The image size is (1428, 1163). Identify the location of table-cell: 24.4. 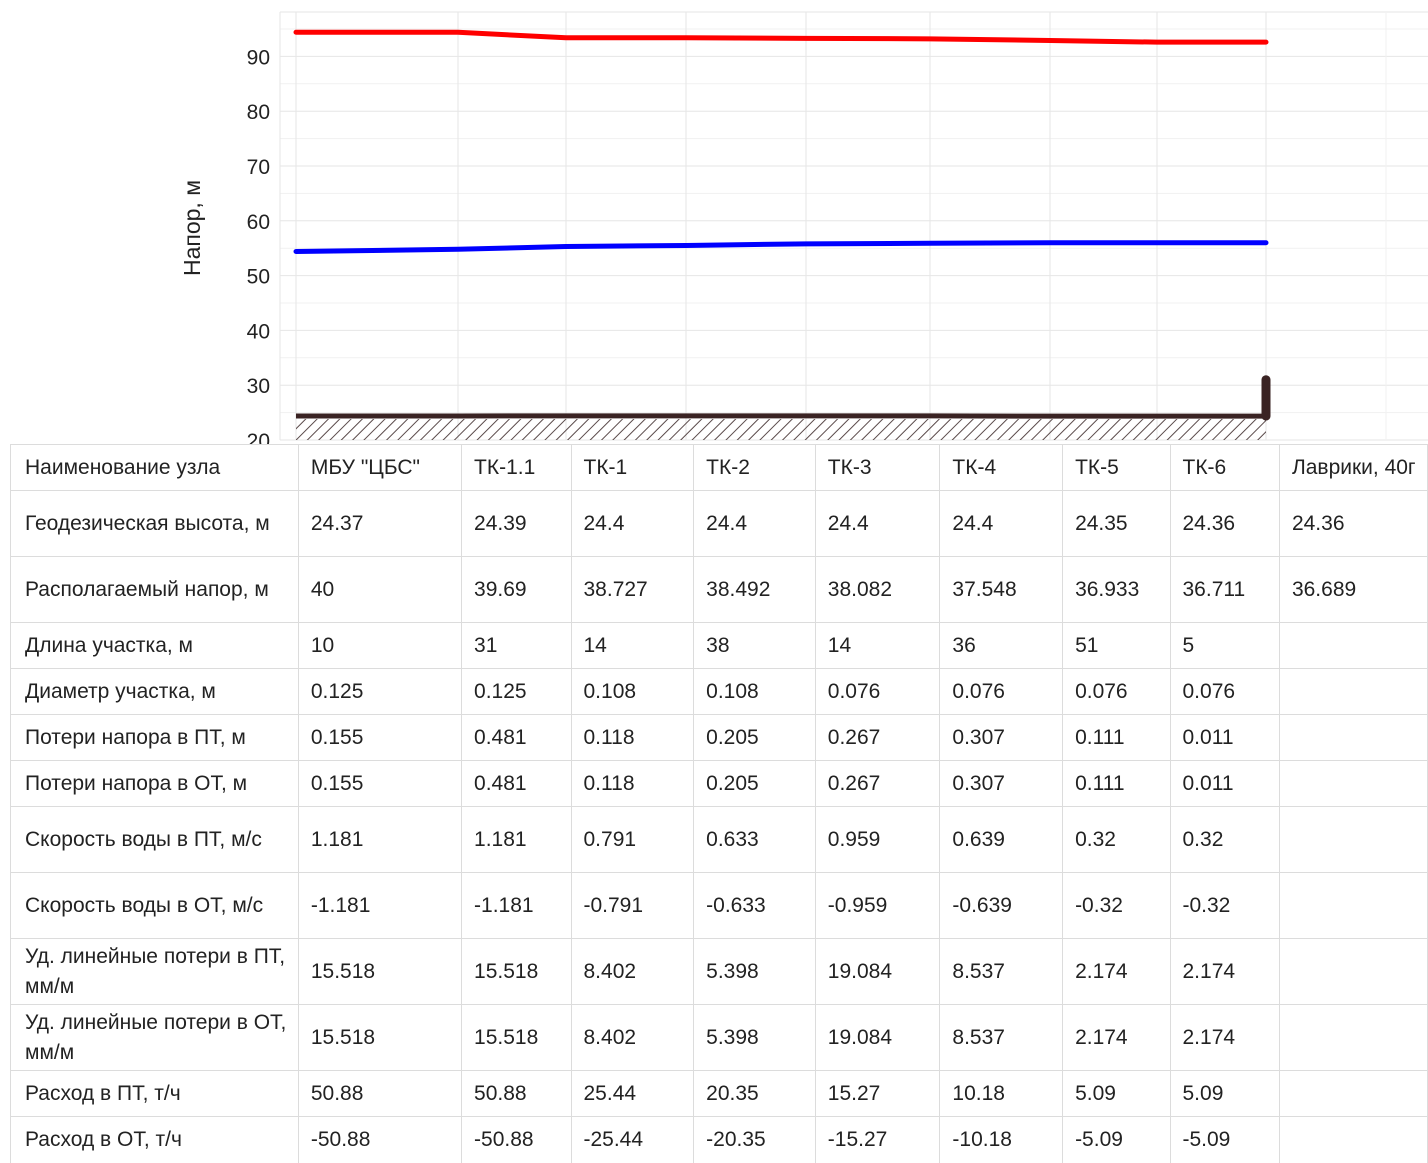
(1001, 524).